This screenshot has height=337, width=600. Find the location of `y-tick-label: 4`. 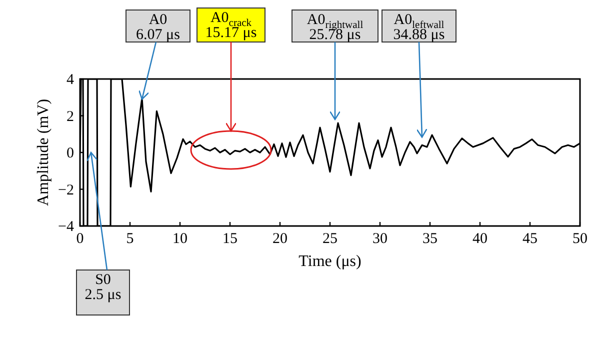

y-tick-label: 4 is located at coordinates (70, 80).